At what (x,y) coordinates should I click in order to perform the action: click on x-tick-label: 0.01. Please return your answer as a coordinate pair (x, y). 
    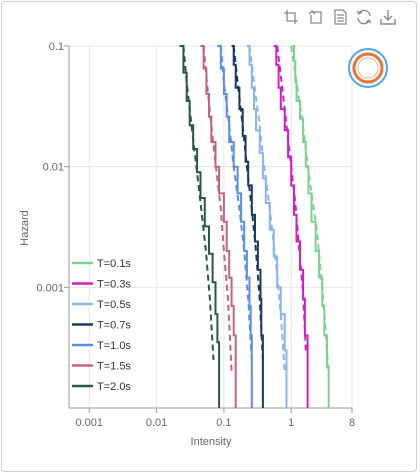
    Looking at the image, I should click on (156, 423).